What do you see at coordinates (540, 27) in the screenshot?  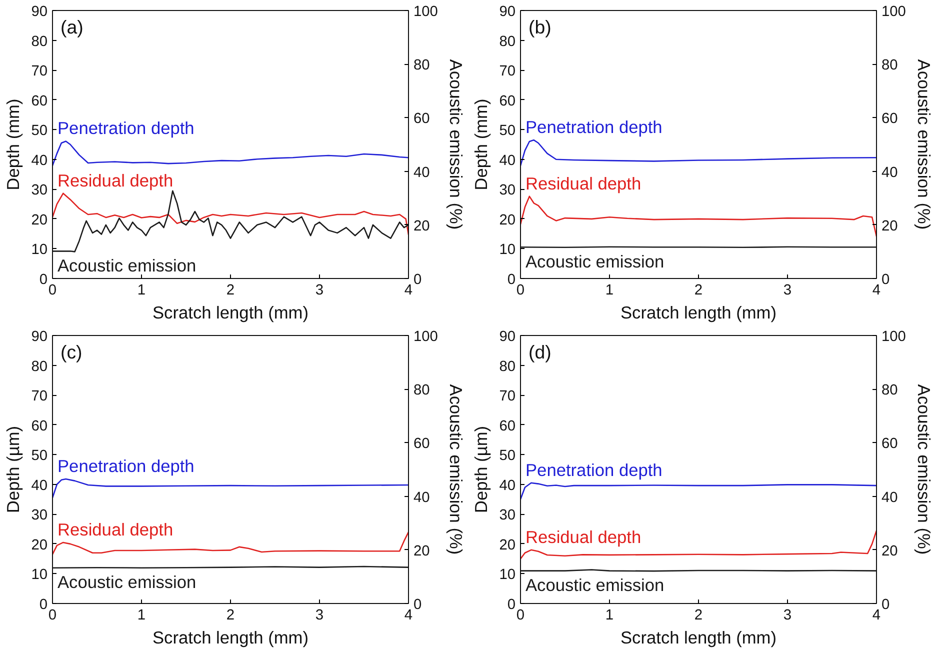 I see `chart-title: (b)` at bounding box center [540, 27].